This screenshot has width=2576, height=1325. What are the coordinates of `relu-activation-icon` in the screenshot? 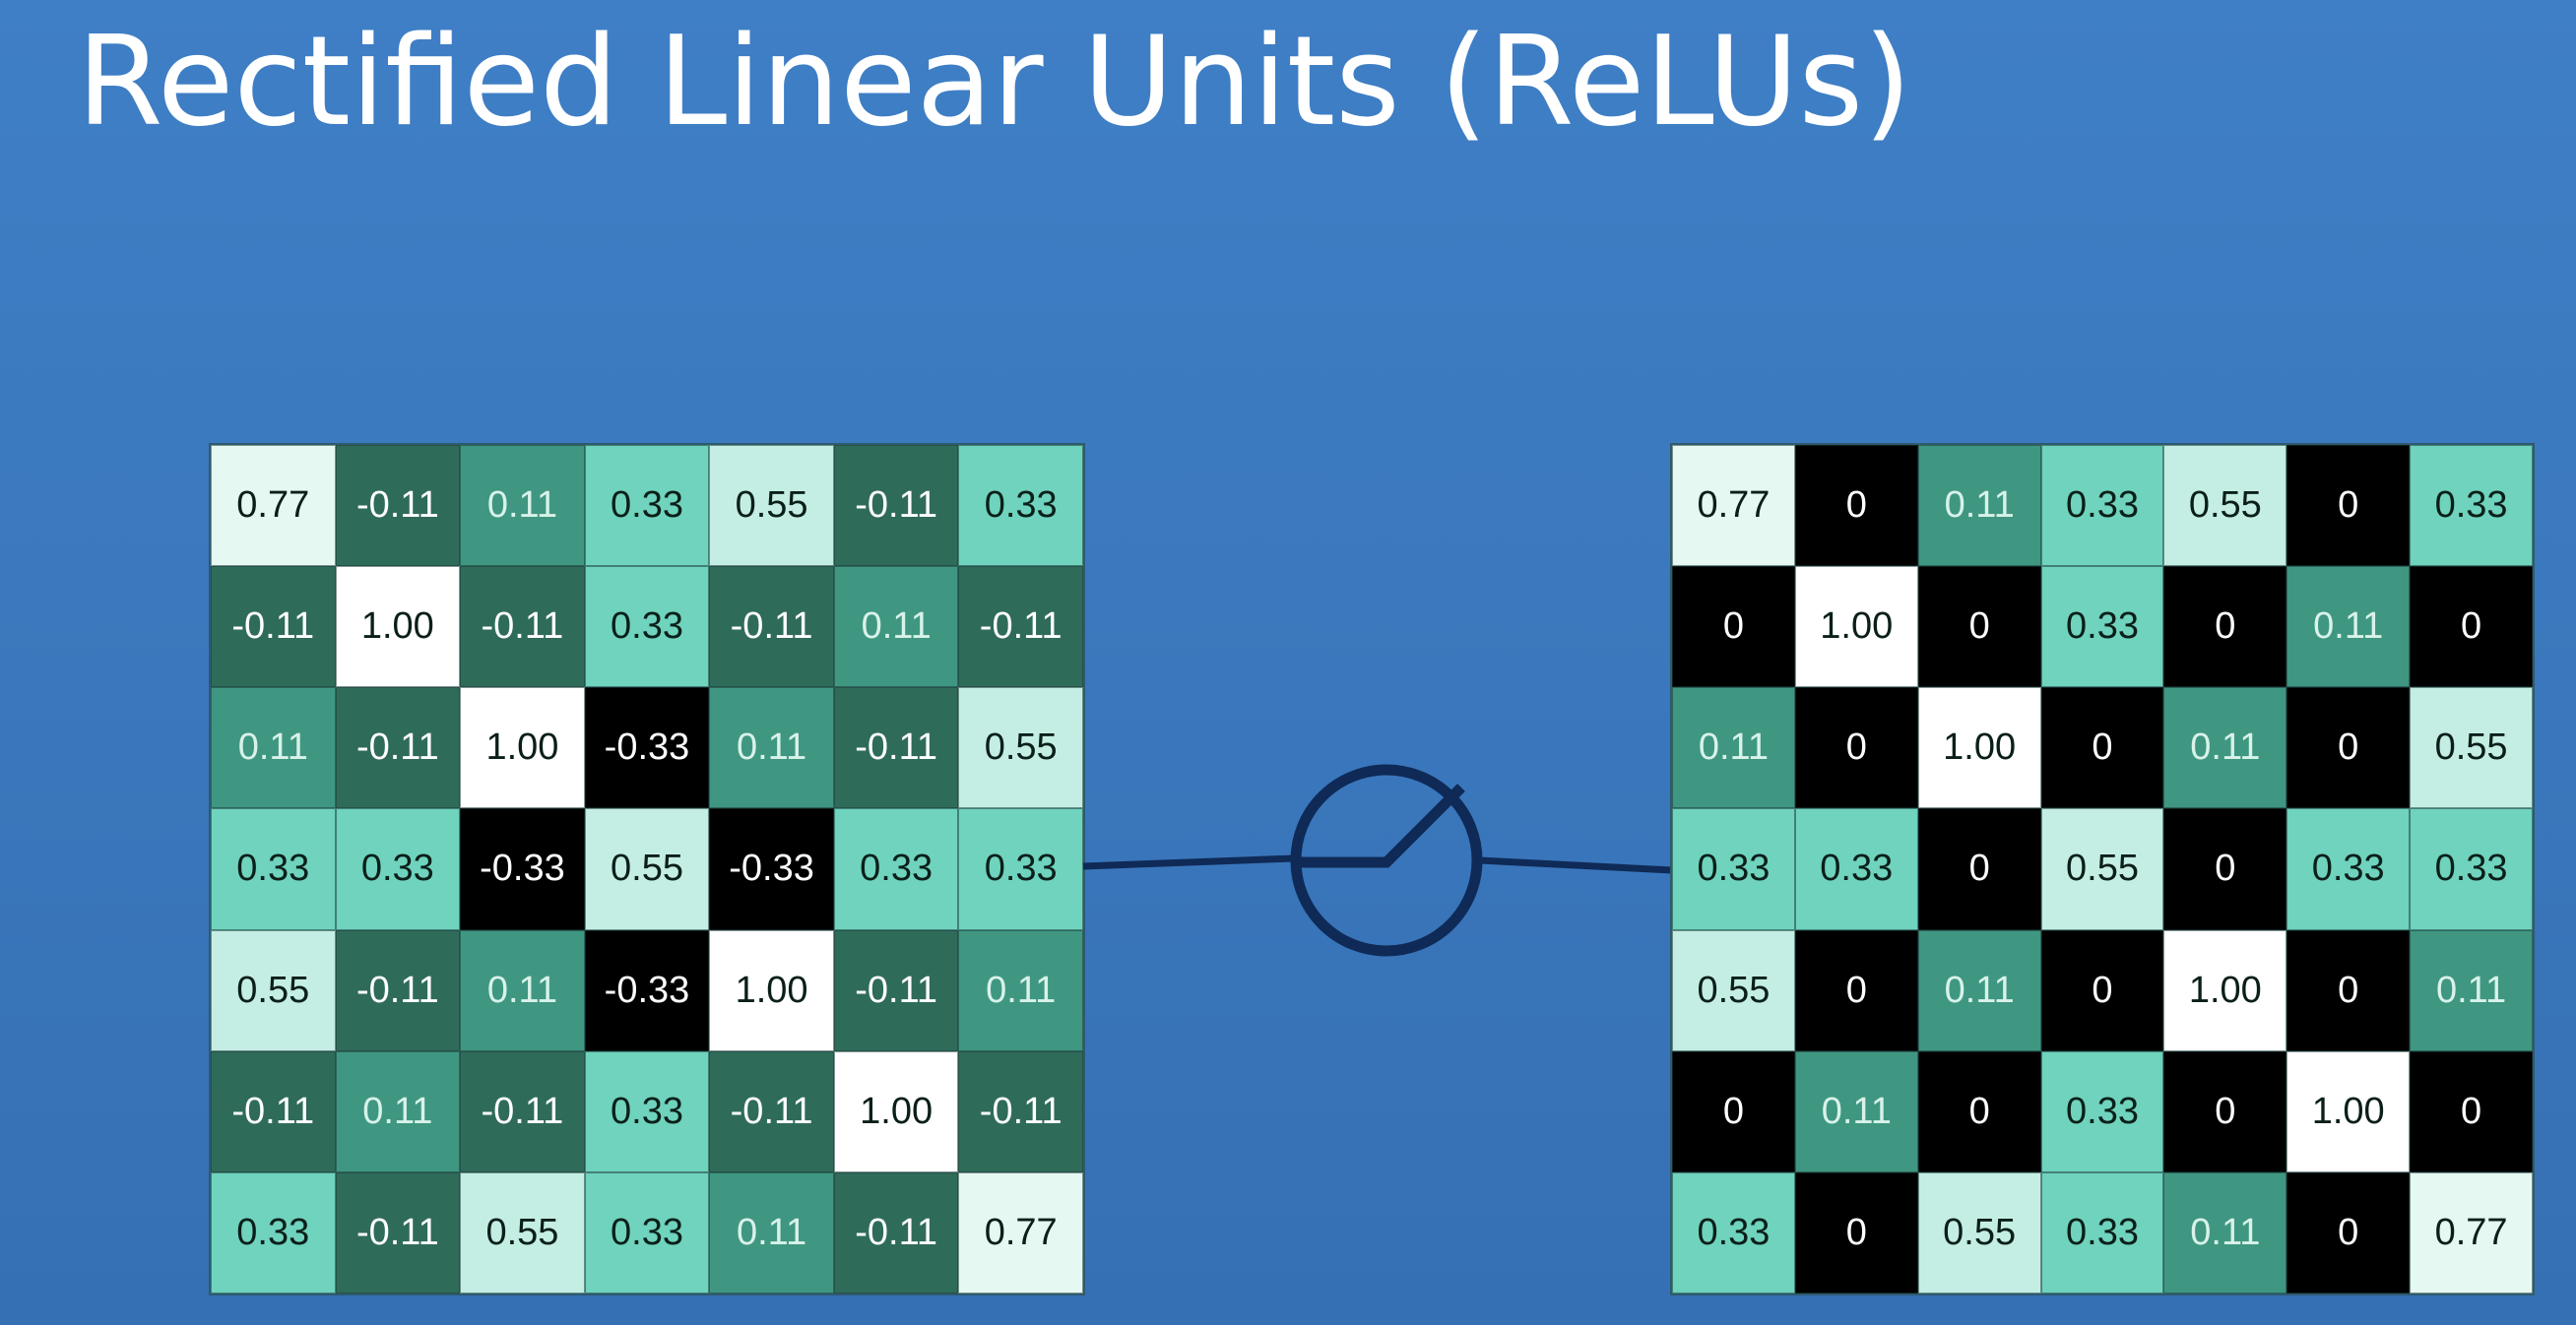 It's located at (1386, 861).